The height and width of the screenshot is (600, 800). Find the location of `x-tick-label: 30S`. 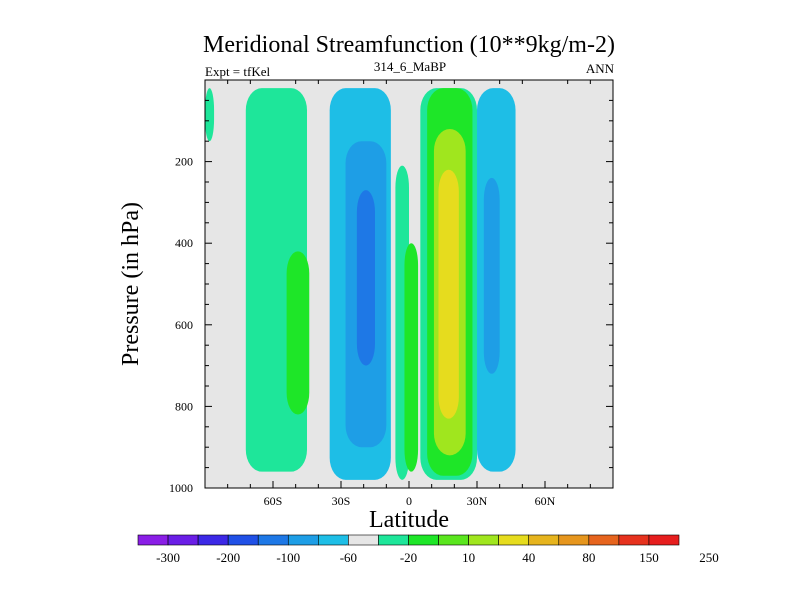

x-tick-label: 30S is located at coordinates (341, 501).